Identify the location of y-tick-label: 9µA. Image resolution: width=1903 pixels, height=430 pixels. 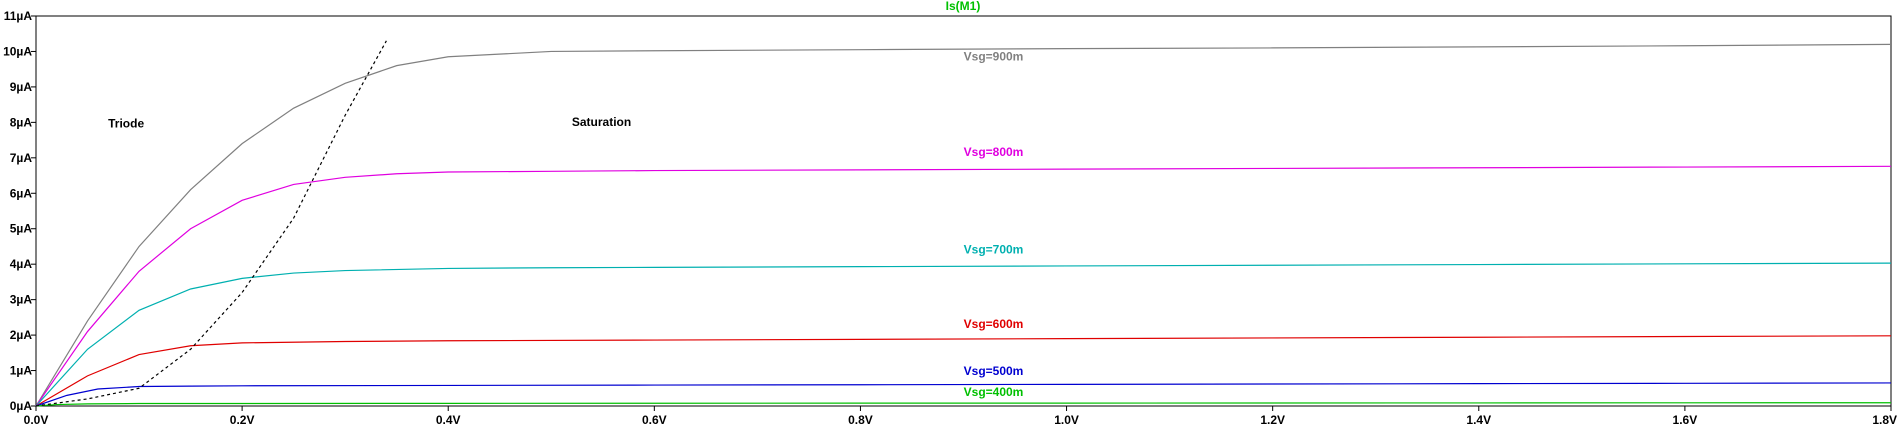
(21, 87).